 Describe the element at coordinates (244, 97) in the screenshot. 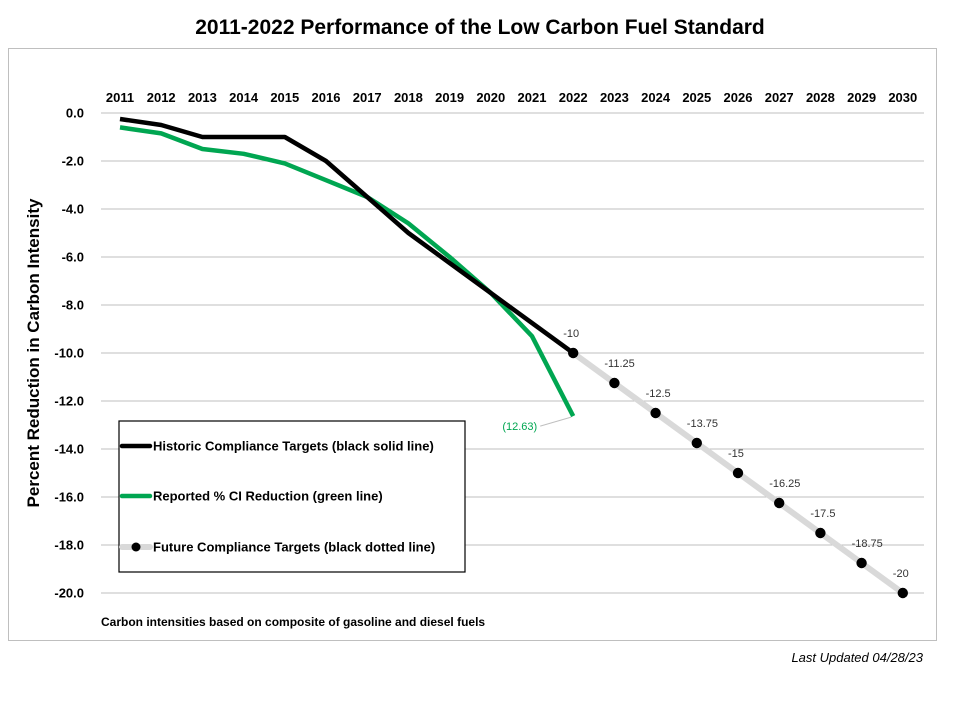

I see `x-tick-label: 2014` at that location.